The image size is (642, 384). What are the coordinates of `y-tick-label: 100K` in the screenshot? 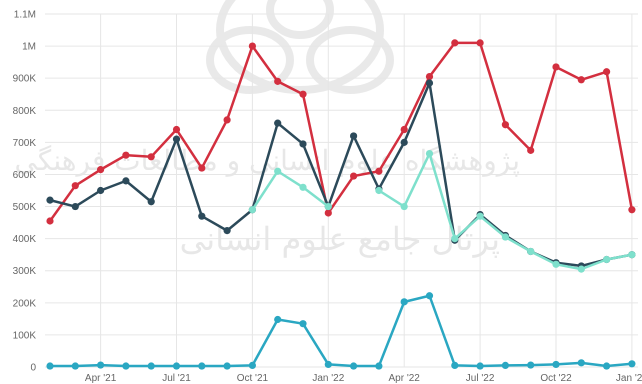 It's located at (25, 335).